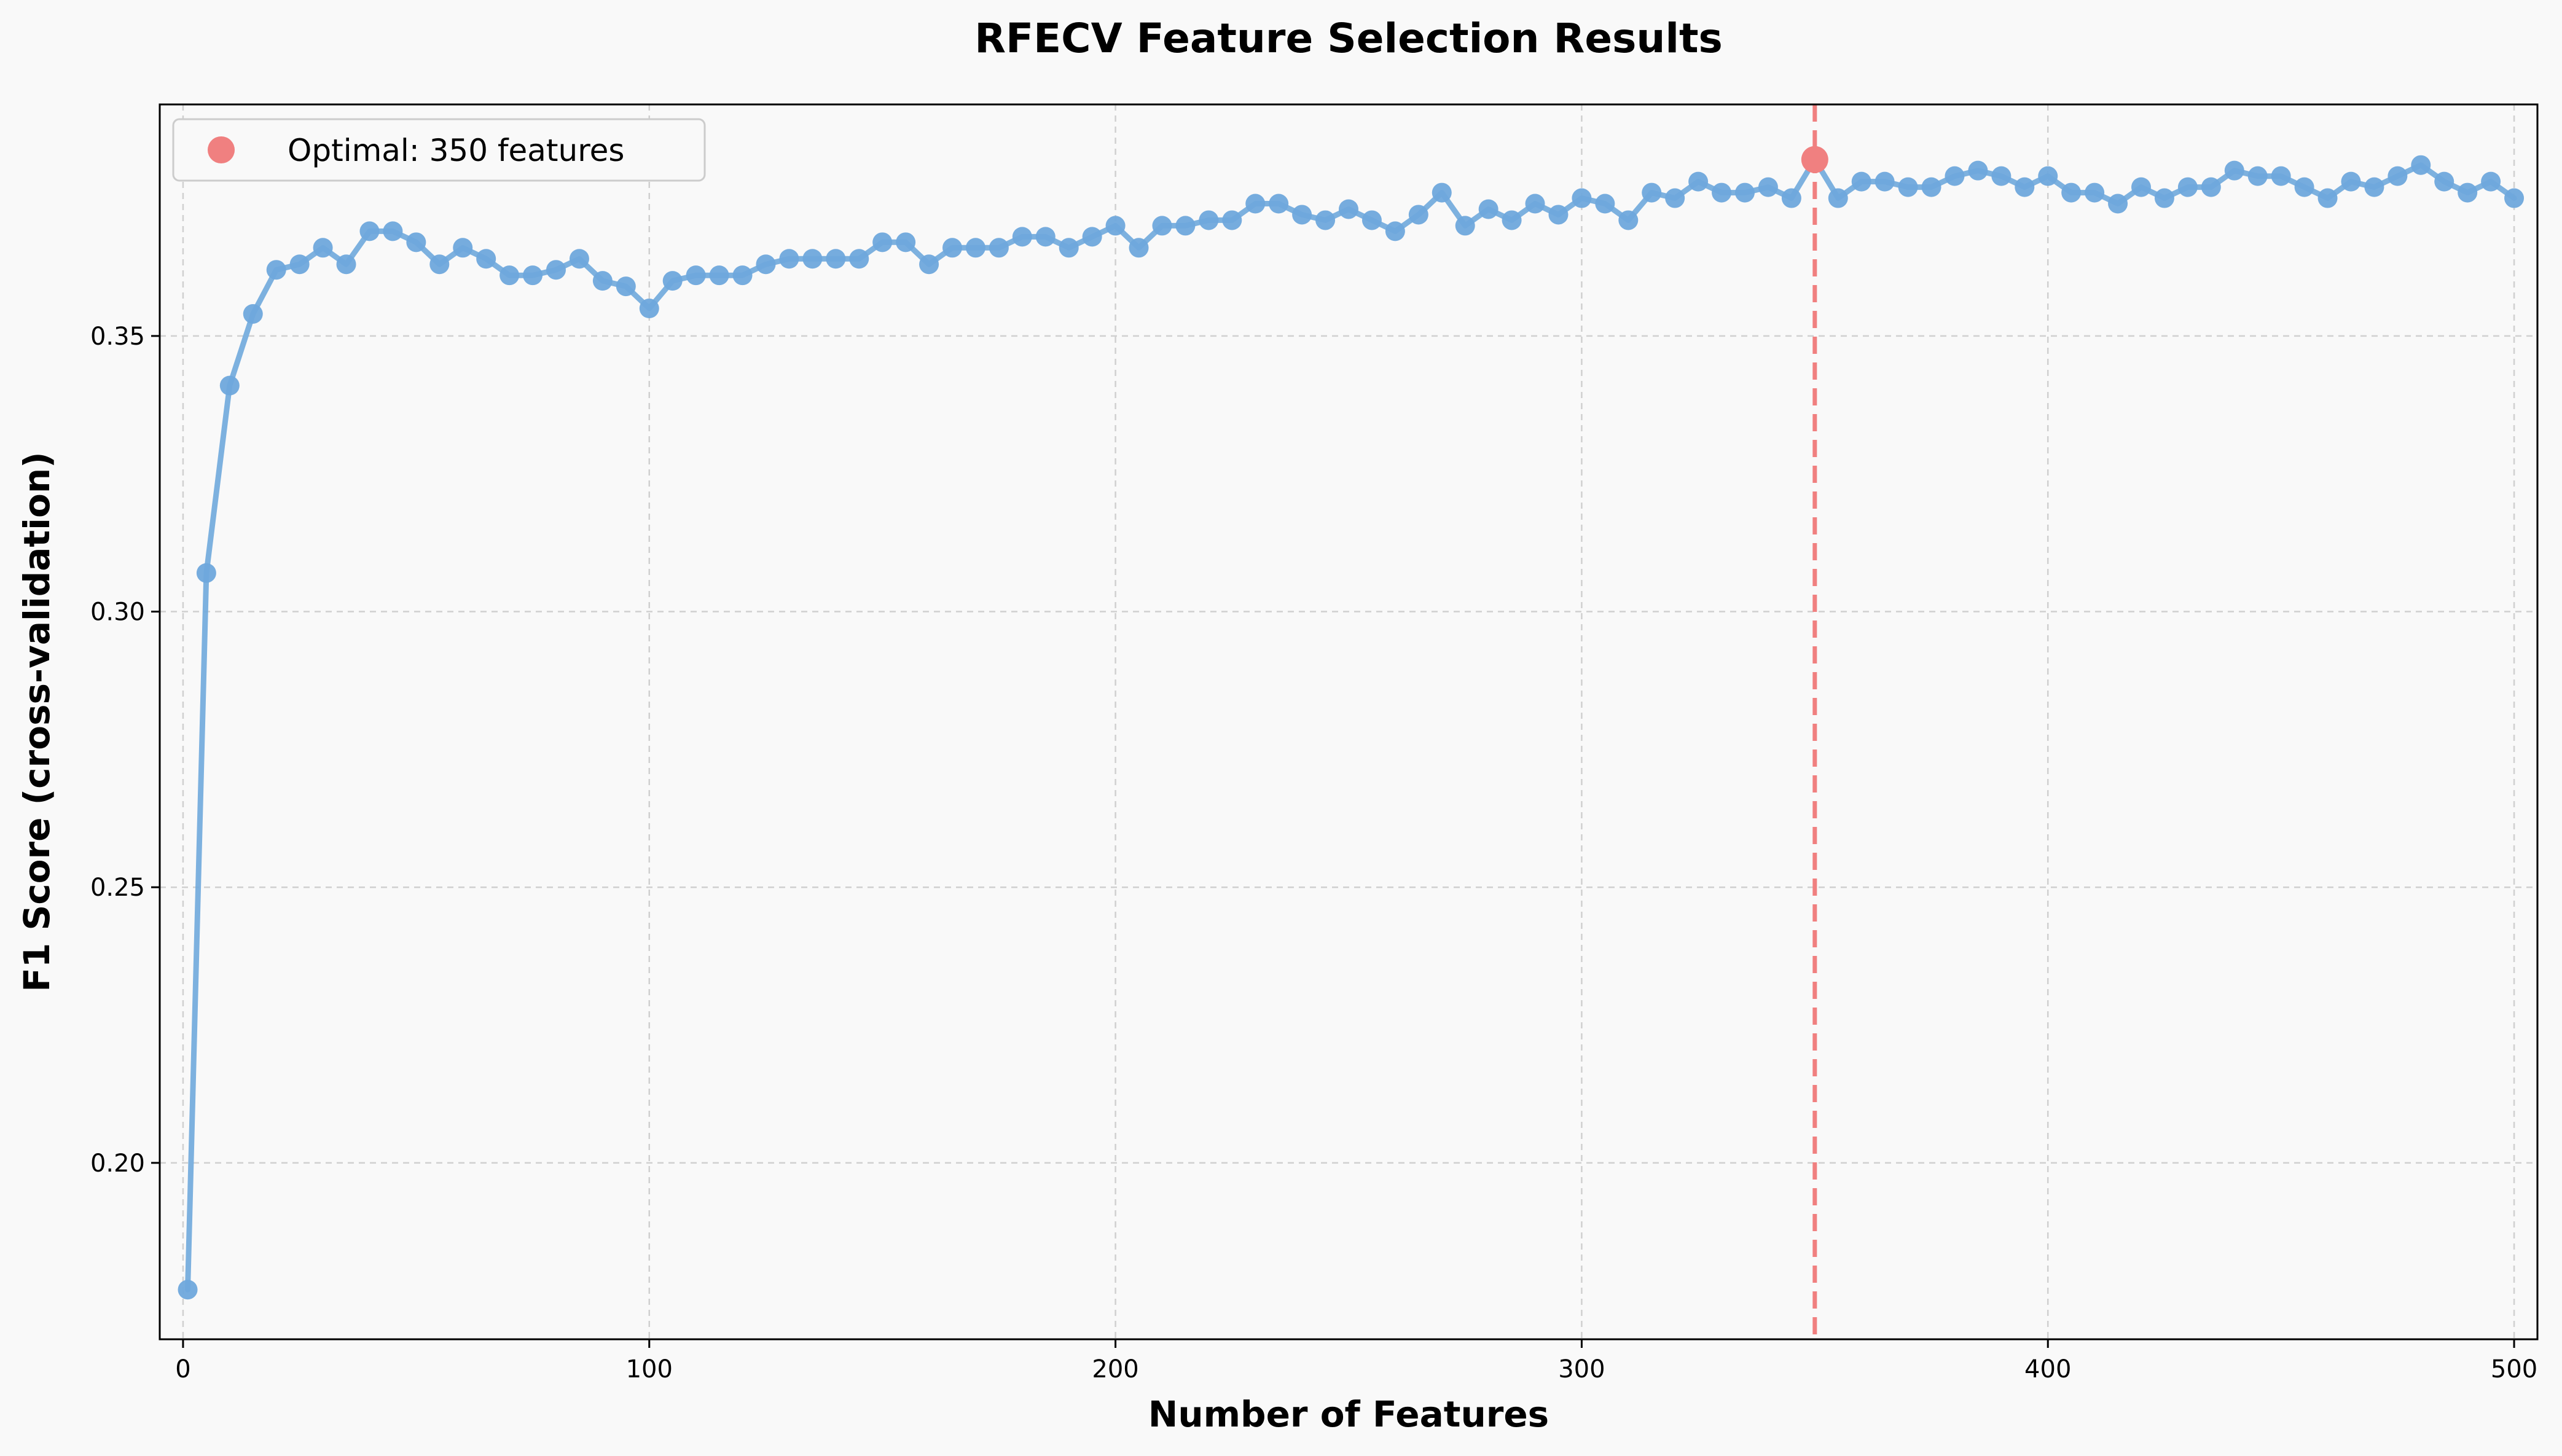 The width and height of the screenshot is (2562, 1456). Describe the element at coordinates (1581, 1369) in the screenshot. I see `x-tick-label: 300` at that location.